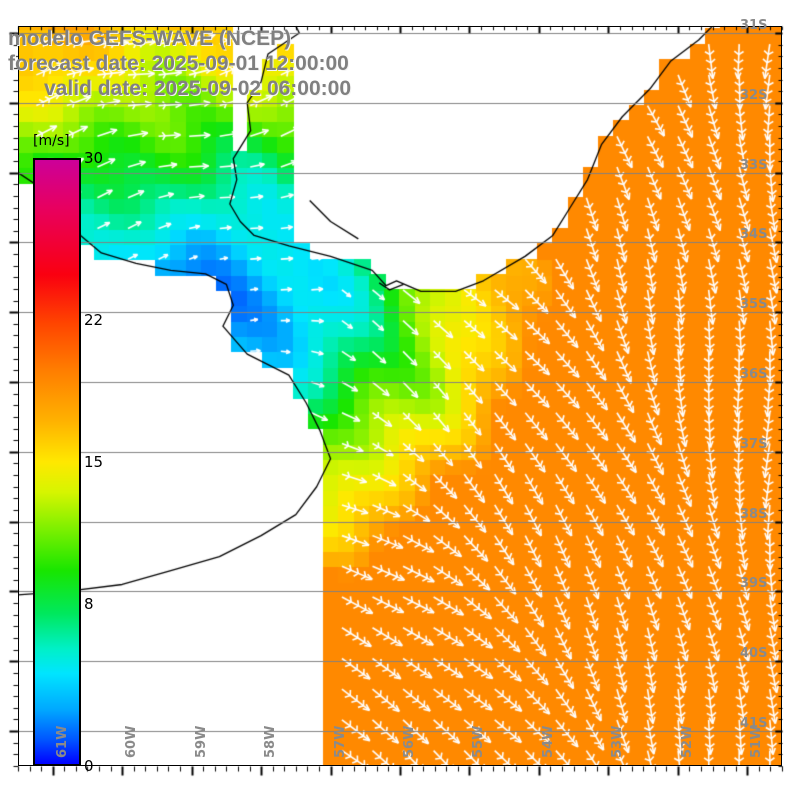 Image resolution: width=800 pixels, height=800 pixels. Describe the element at coordinates (271, 741) in the screenshot. I see `lon-label-58W: 58W` at that location.